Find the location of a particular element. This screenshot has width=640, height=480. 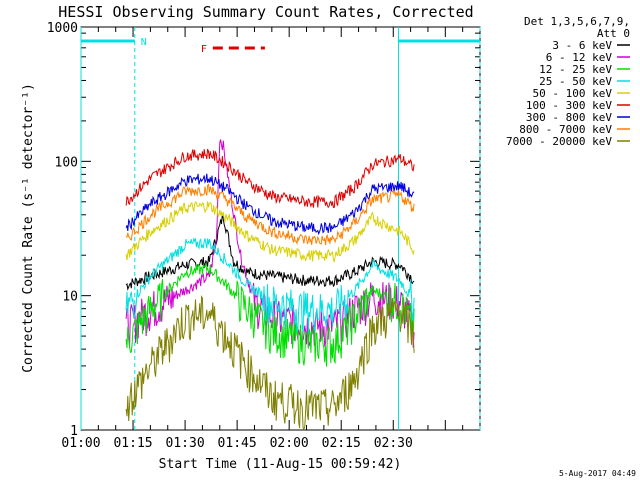

y-tick-label: 1 is located at coordinates (74, 431).